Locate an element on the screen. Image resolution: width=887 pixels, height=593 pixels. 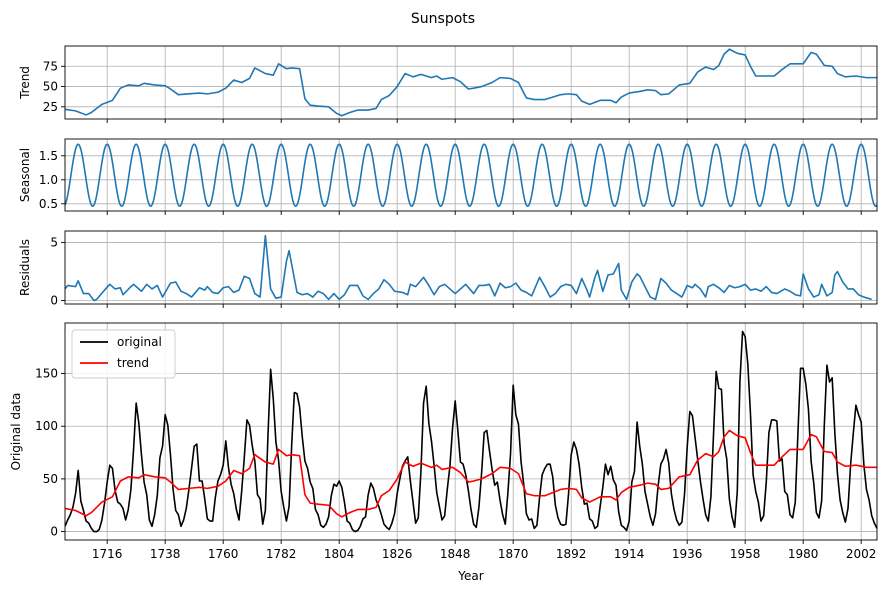
x-tick-label: 1804 is located at coordinates (339, 554).